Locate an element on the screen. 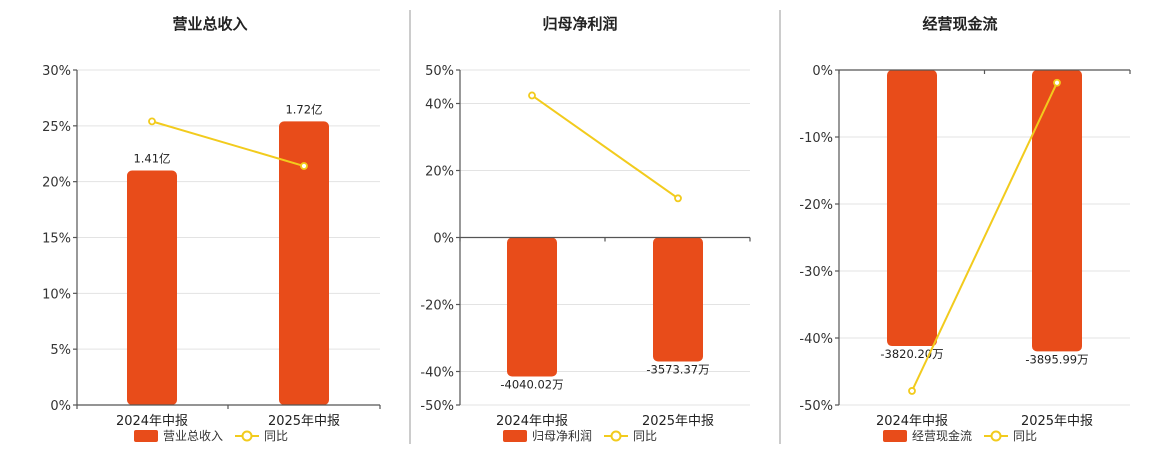 Image resolution: width=1160 pixels, height=450 pixels. bar-data-label: -4040.02万 is located at coordinates (531, 385).